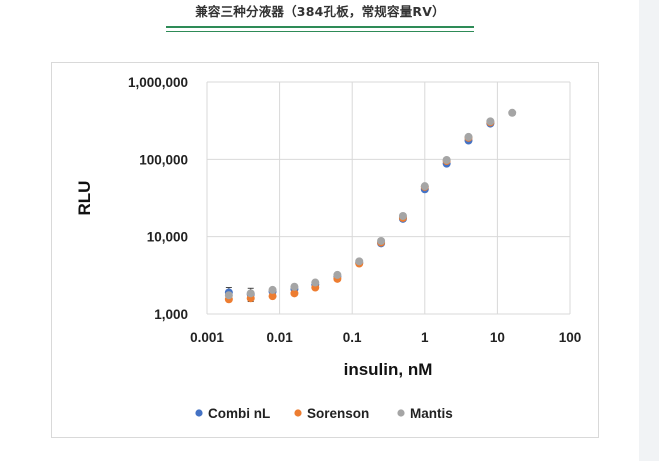  What do you see at coordinates (352, 337) in the screenshot?
I see `x-tick-label: 0.1` at bounding box center [352, 337].